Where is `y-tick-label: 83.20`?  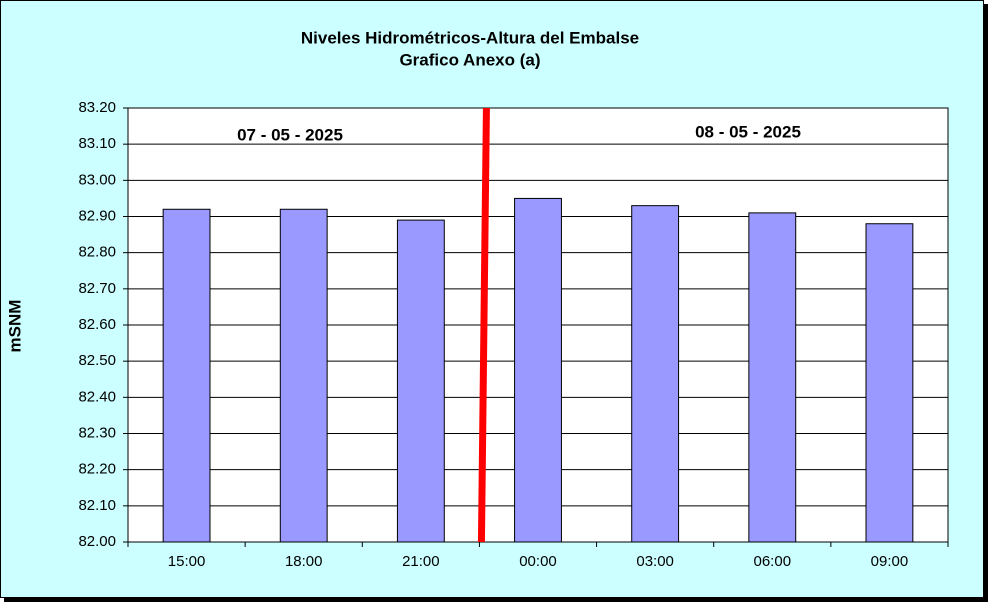 y-tick-label: 83.20 is located at coordinates (97, 107).